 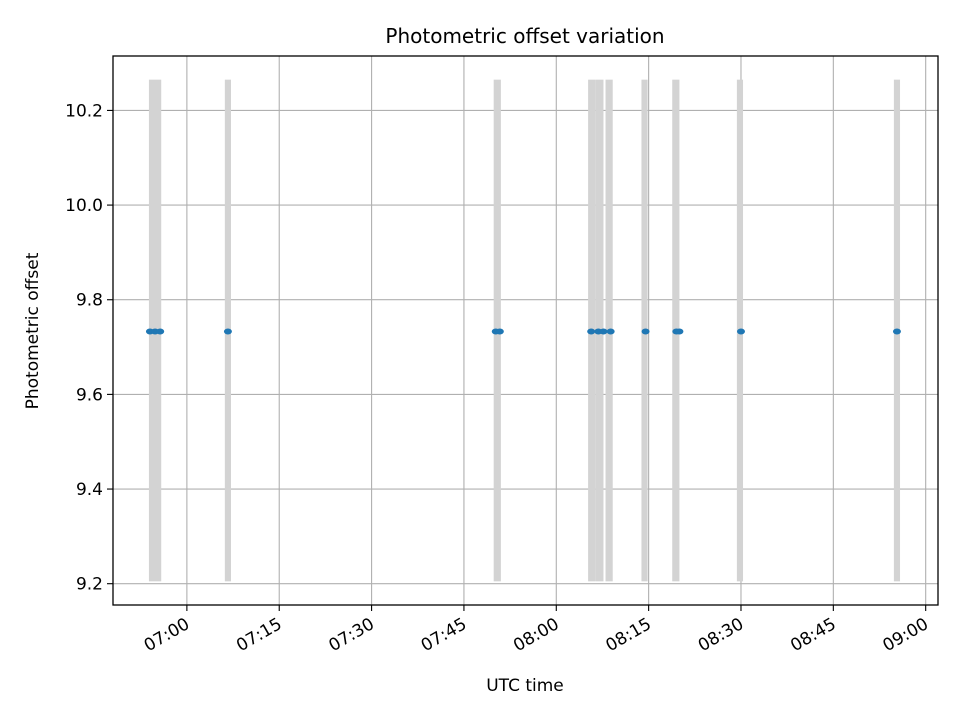 I want to click on y-tick-label: 9.6, so click(x=89, y=395).